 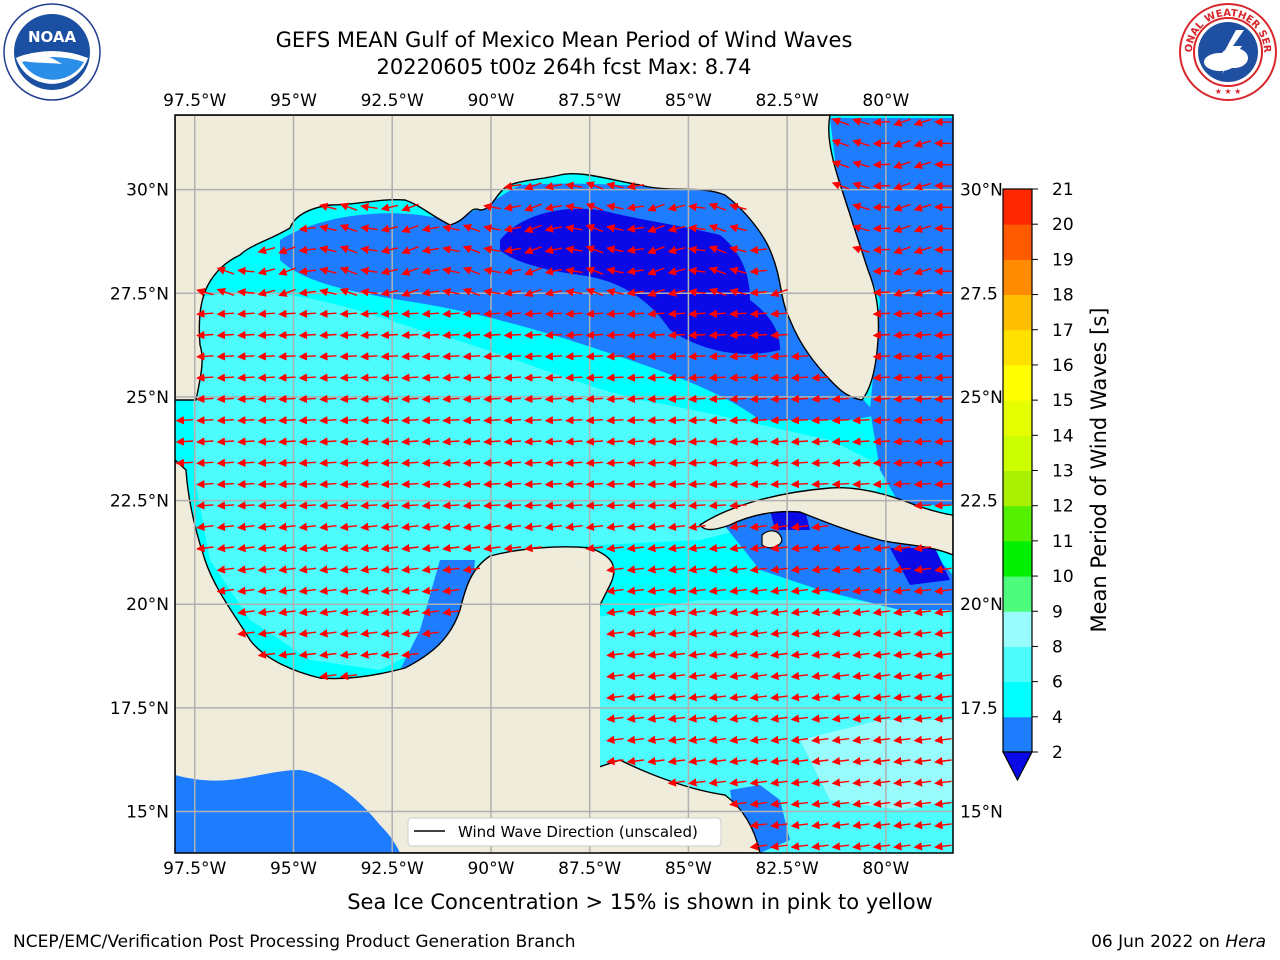 I want to click on colorbar-tick-label: 9, so click(x=1057, y=612).